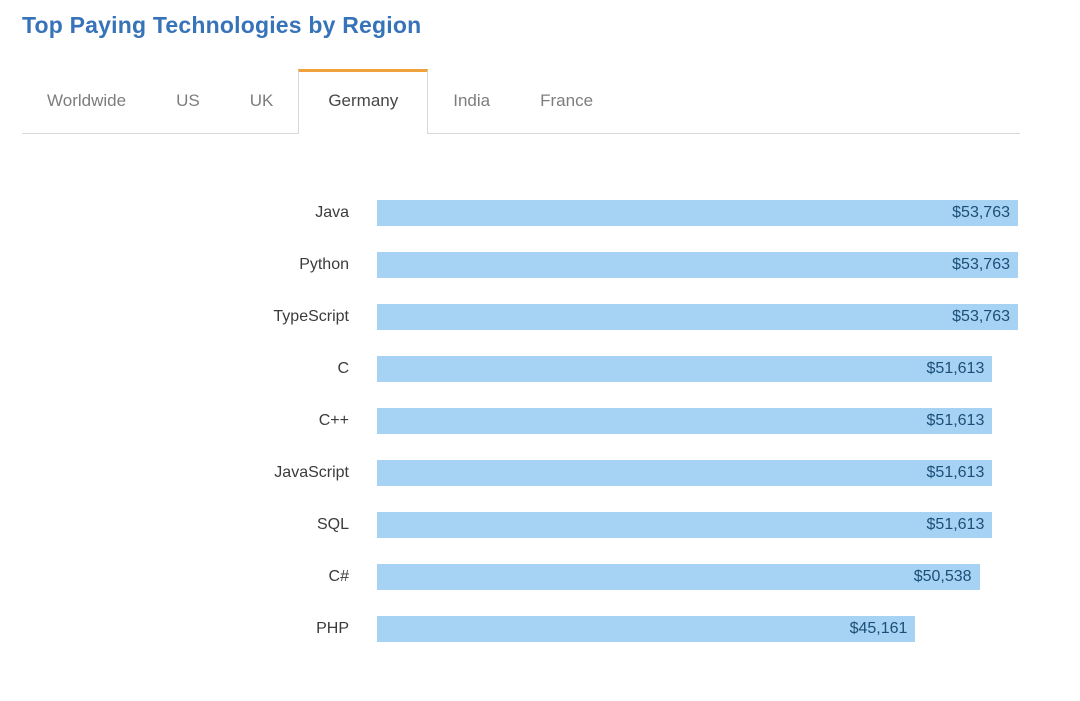 The width and height of the screenshot is (1080, 701). Describe the element at coordinates (87, 100) in the screenshot. I see `tab-worldwide: Worldwide` at that location.